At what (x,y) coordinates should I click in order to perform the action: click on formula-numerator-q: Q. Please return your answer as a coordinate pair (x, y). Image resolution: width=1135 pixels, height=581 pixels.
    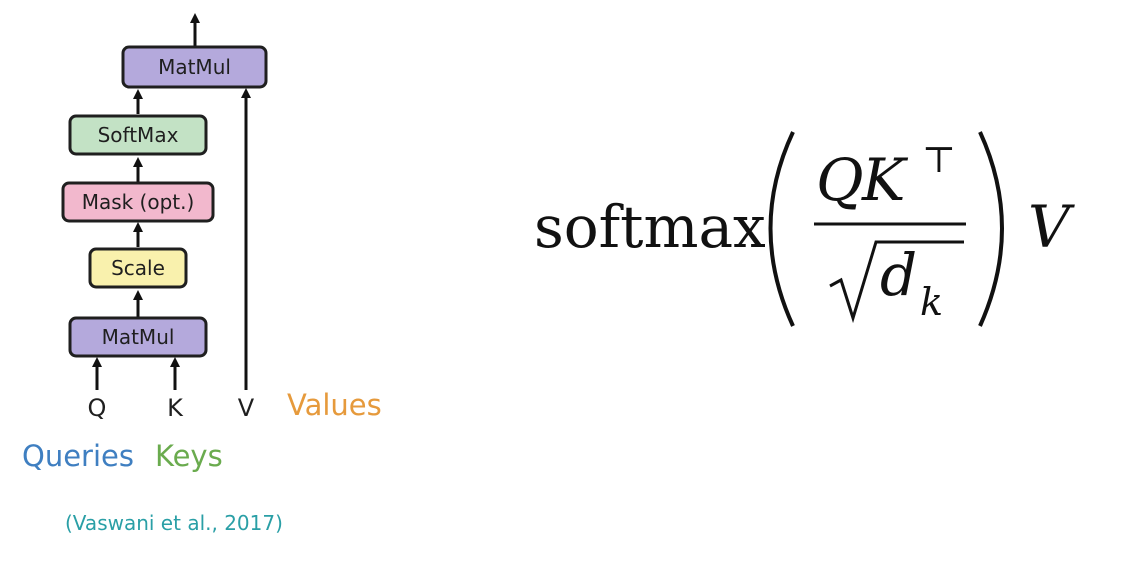
    Looking at the image, I should click on (840, 180).